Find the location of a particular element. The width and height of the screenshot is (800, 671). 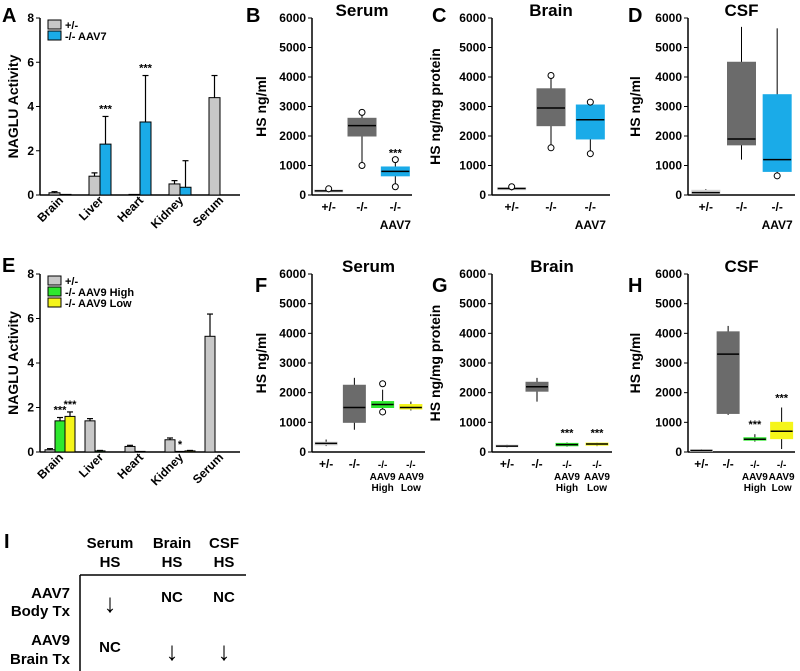

panel-label-c: C is located at coordinates (439, 16).